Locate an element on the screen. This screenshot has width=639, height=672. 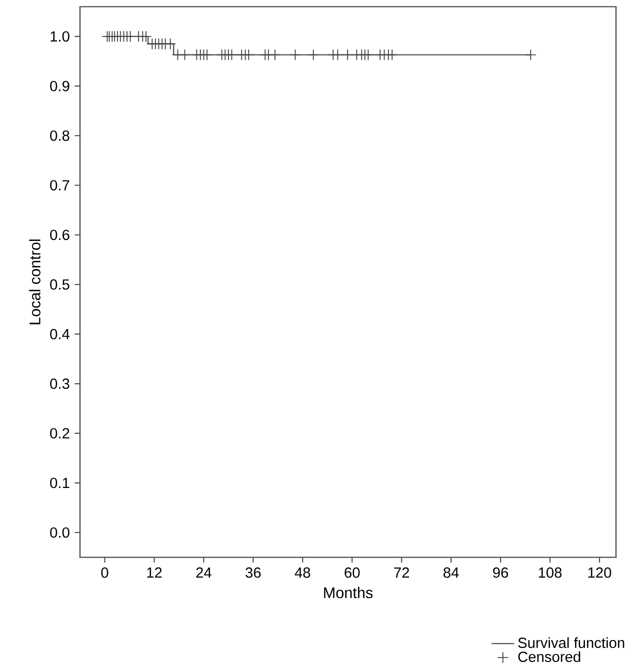
x-tick-label: 96 is located at coordinates (500, 572).